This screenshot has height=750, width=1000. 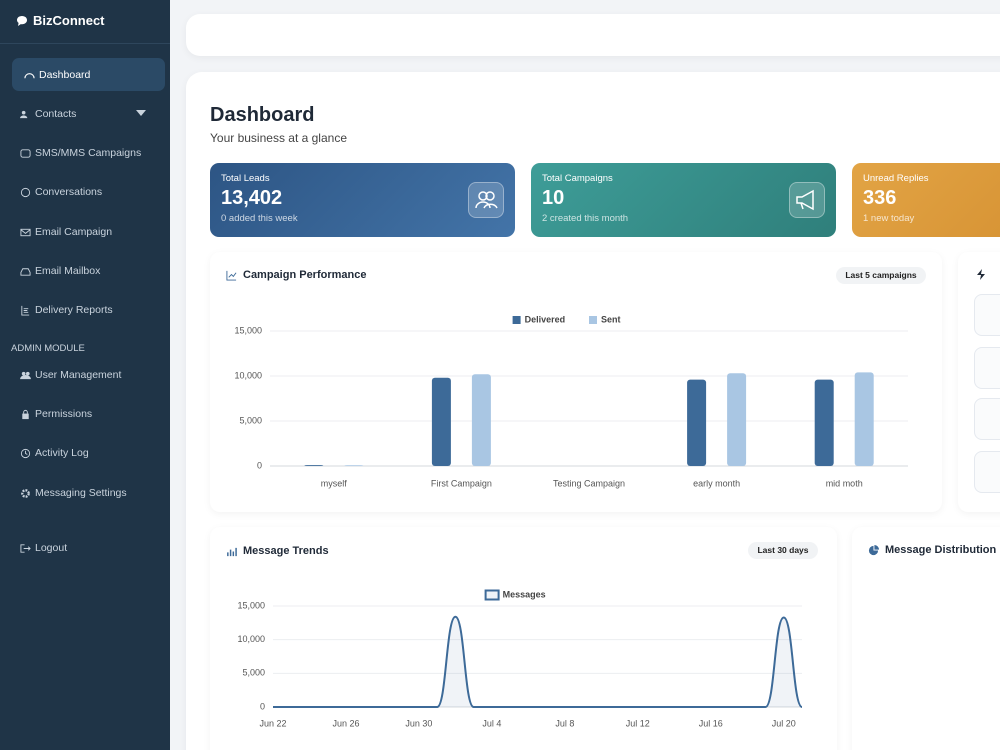 What do you see at coordinates (783, 550) in the screenshot?
I see `badge: Last 30 days` at bounding box center [783, 550].